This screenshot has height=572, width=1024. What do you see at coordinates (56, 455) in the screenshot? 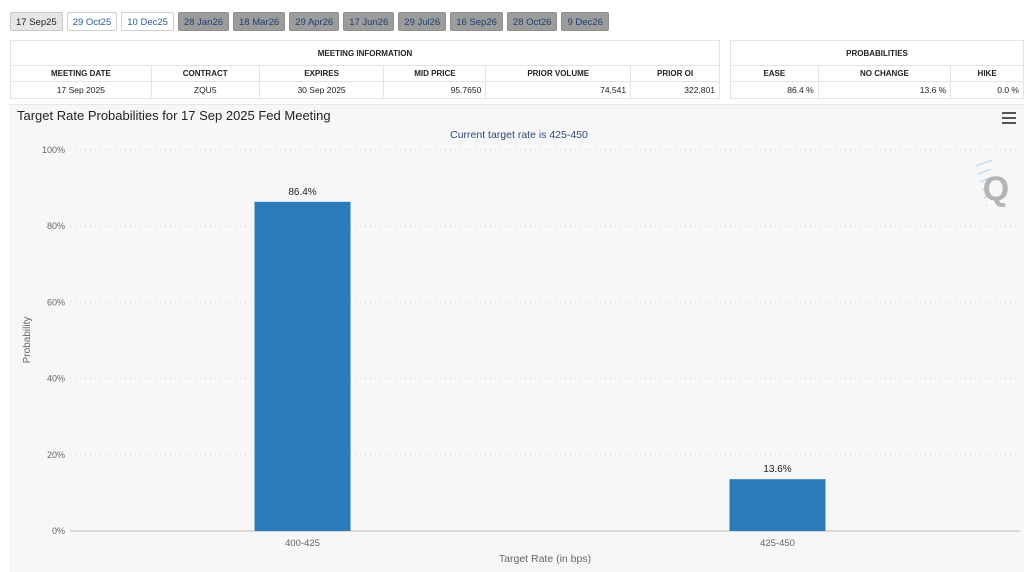
I see `y-tick-label: 20%` at bounding box center [56, 455].